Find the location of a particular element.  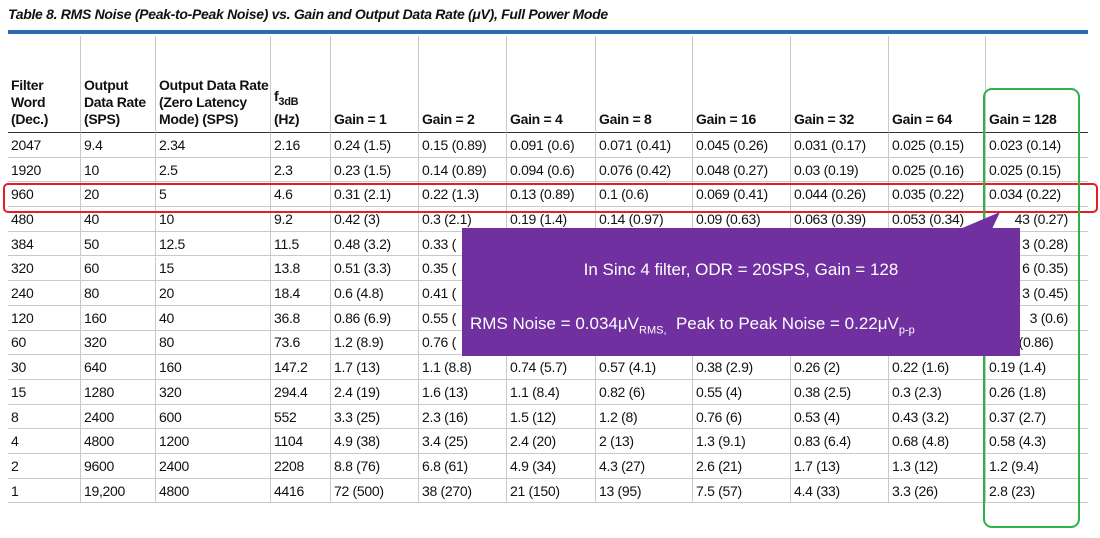

table-cell: 1.1 (8.4) is located at coordinates (550, 392).